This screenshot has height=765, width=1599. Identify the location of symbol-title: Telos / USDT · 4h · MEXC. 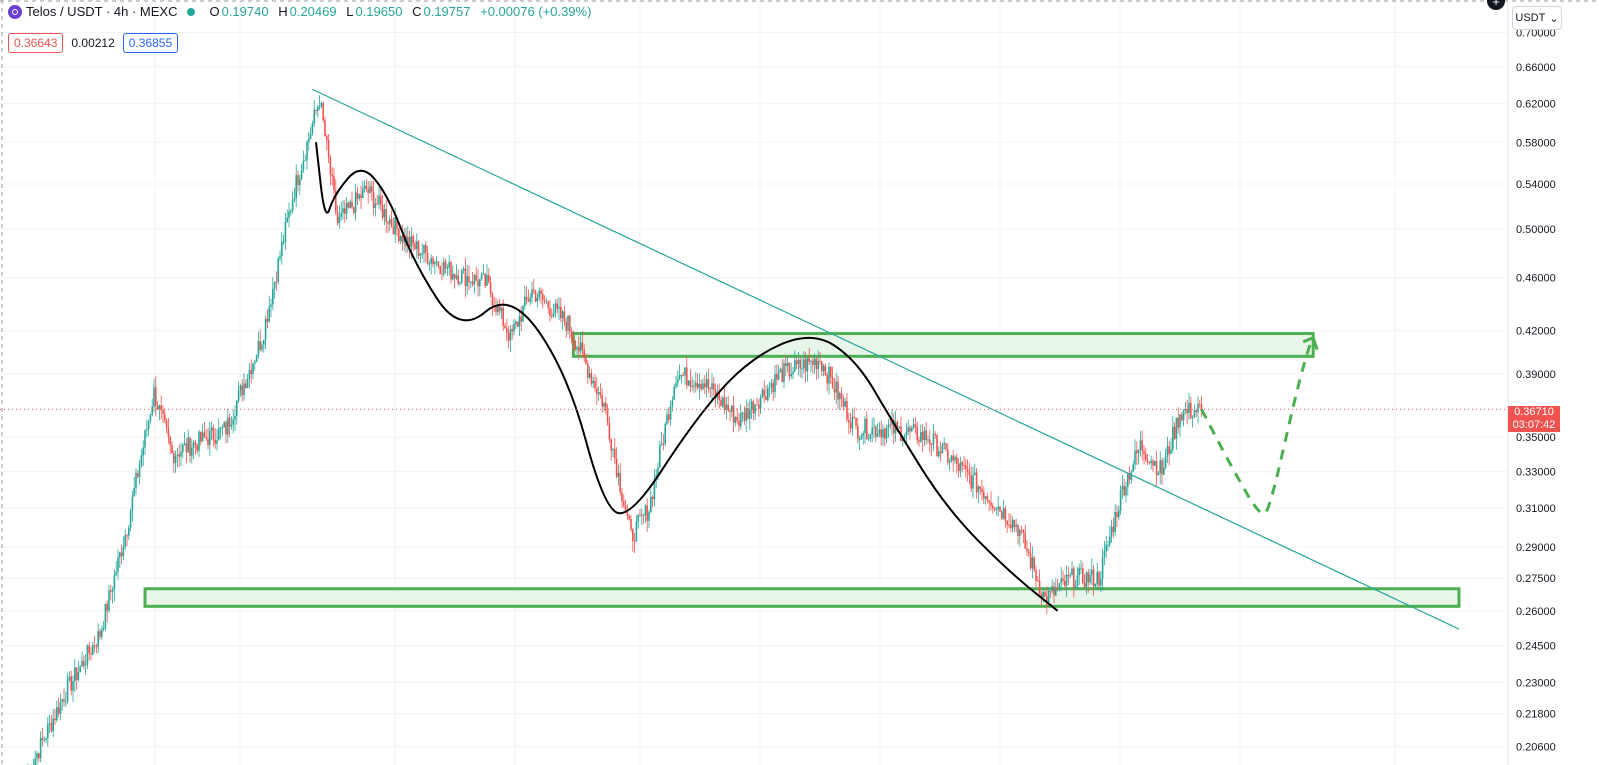
(102, 11).